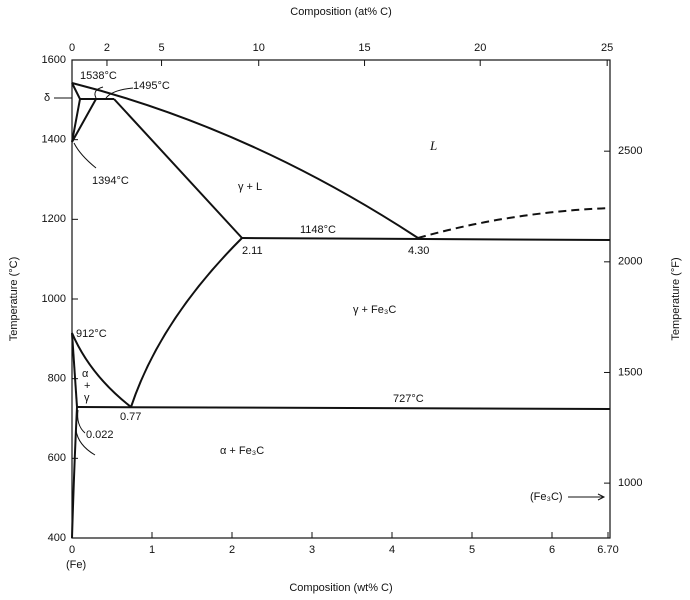  I want to click on top-tick-label: 0, so click(72, 48).